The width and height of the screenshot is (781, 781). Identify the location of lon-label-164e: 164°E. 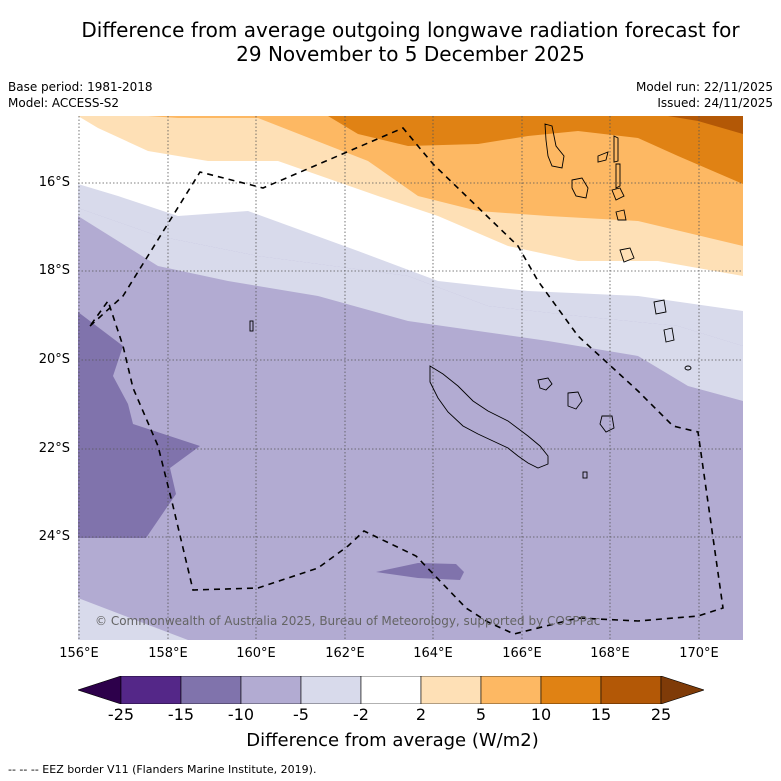
(433, 653).